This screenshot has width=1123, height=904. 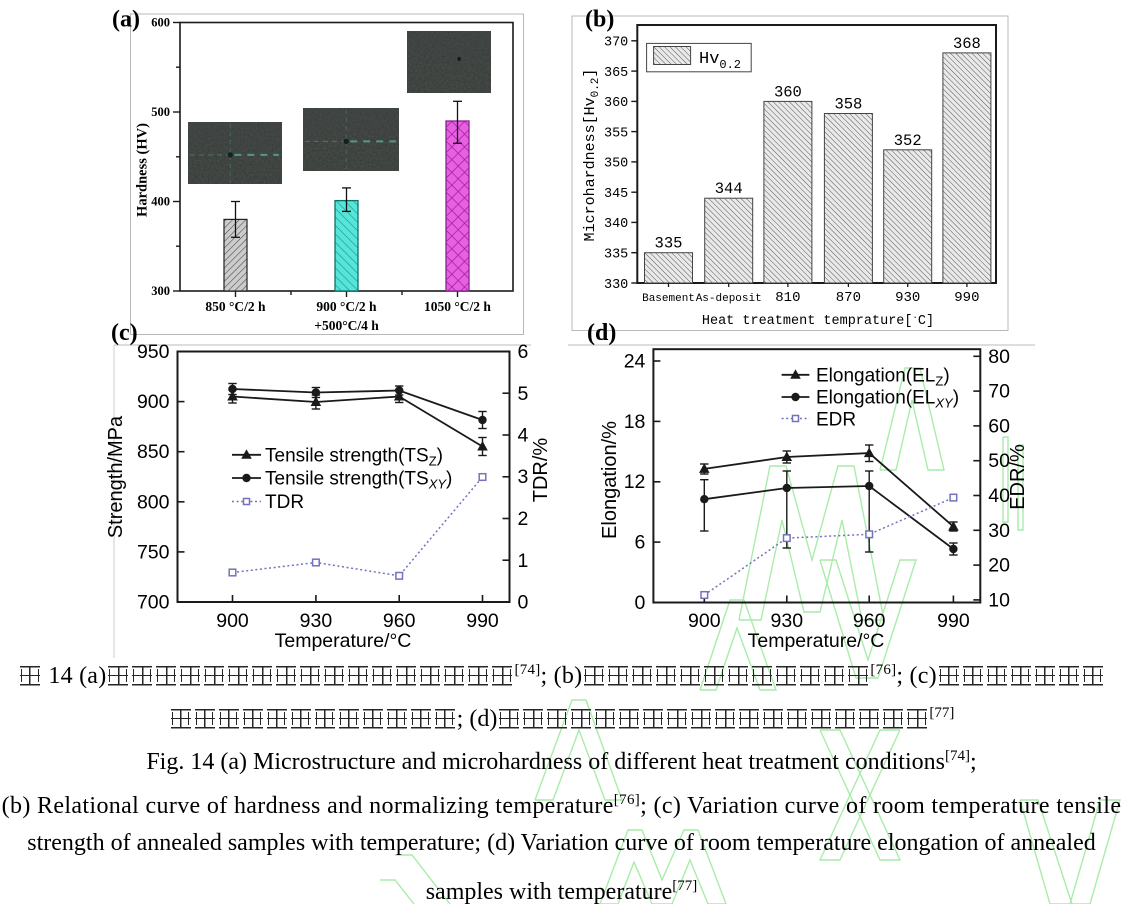 What do you see at coordinates (601, 333) in the screenshot?
I see `svg-text: (d)` at bounding box center [601, 333].